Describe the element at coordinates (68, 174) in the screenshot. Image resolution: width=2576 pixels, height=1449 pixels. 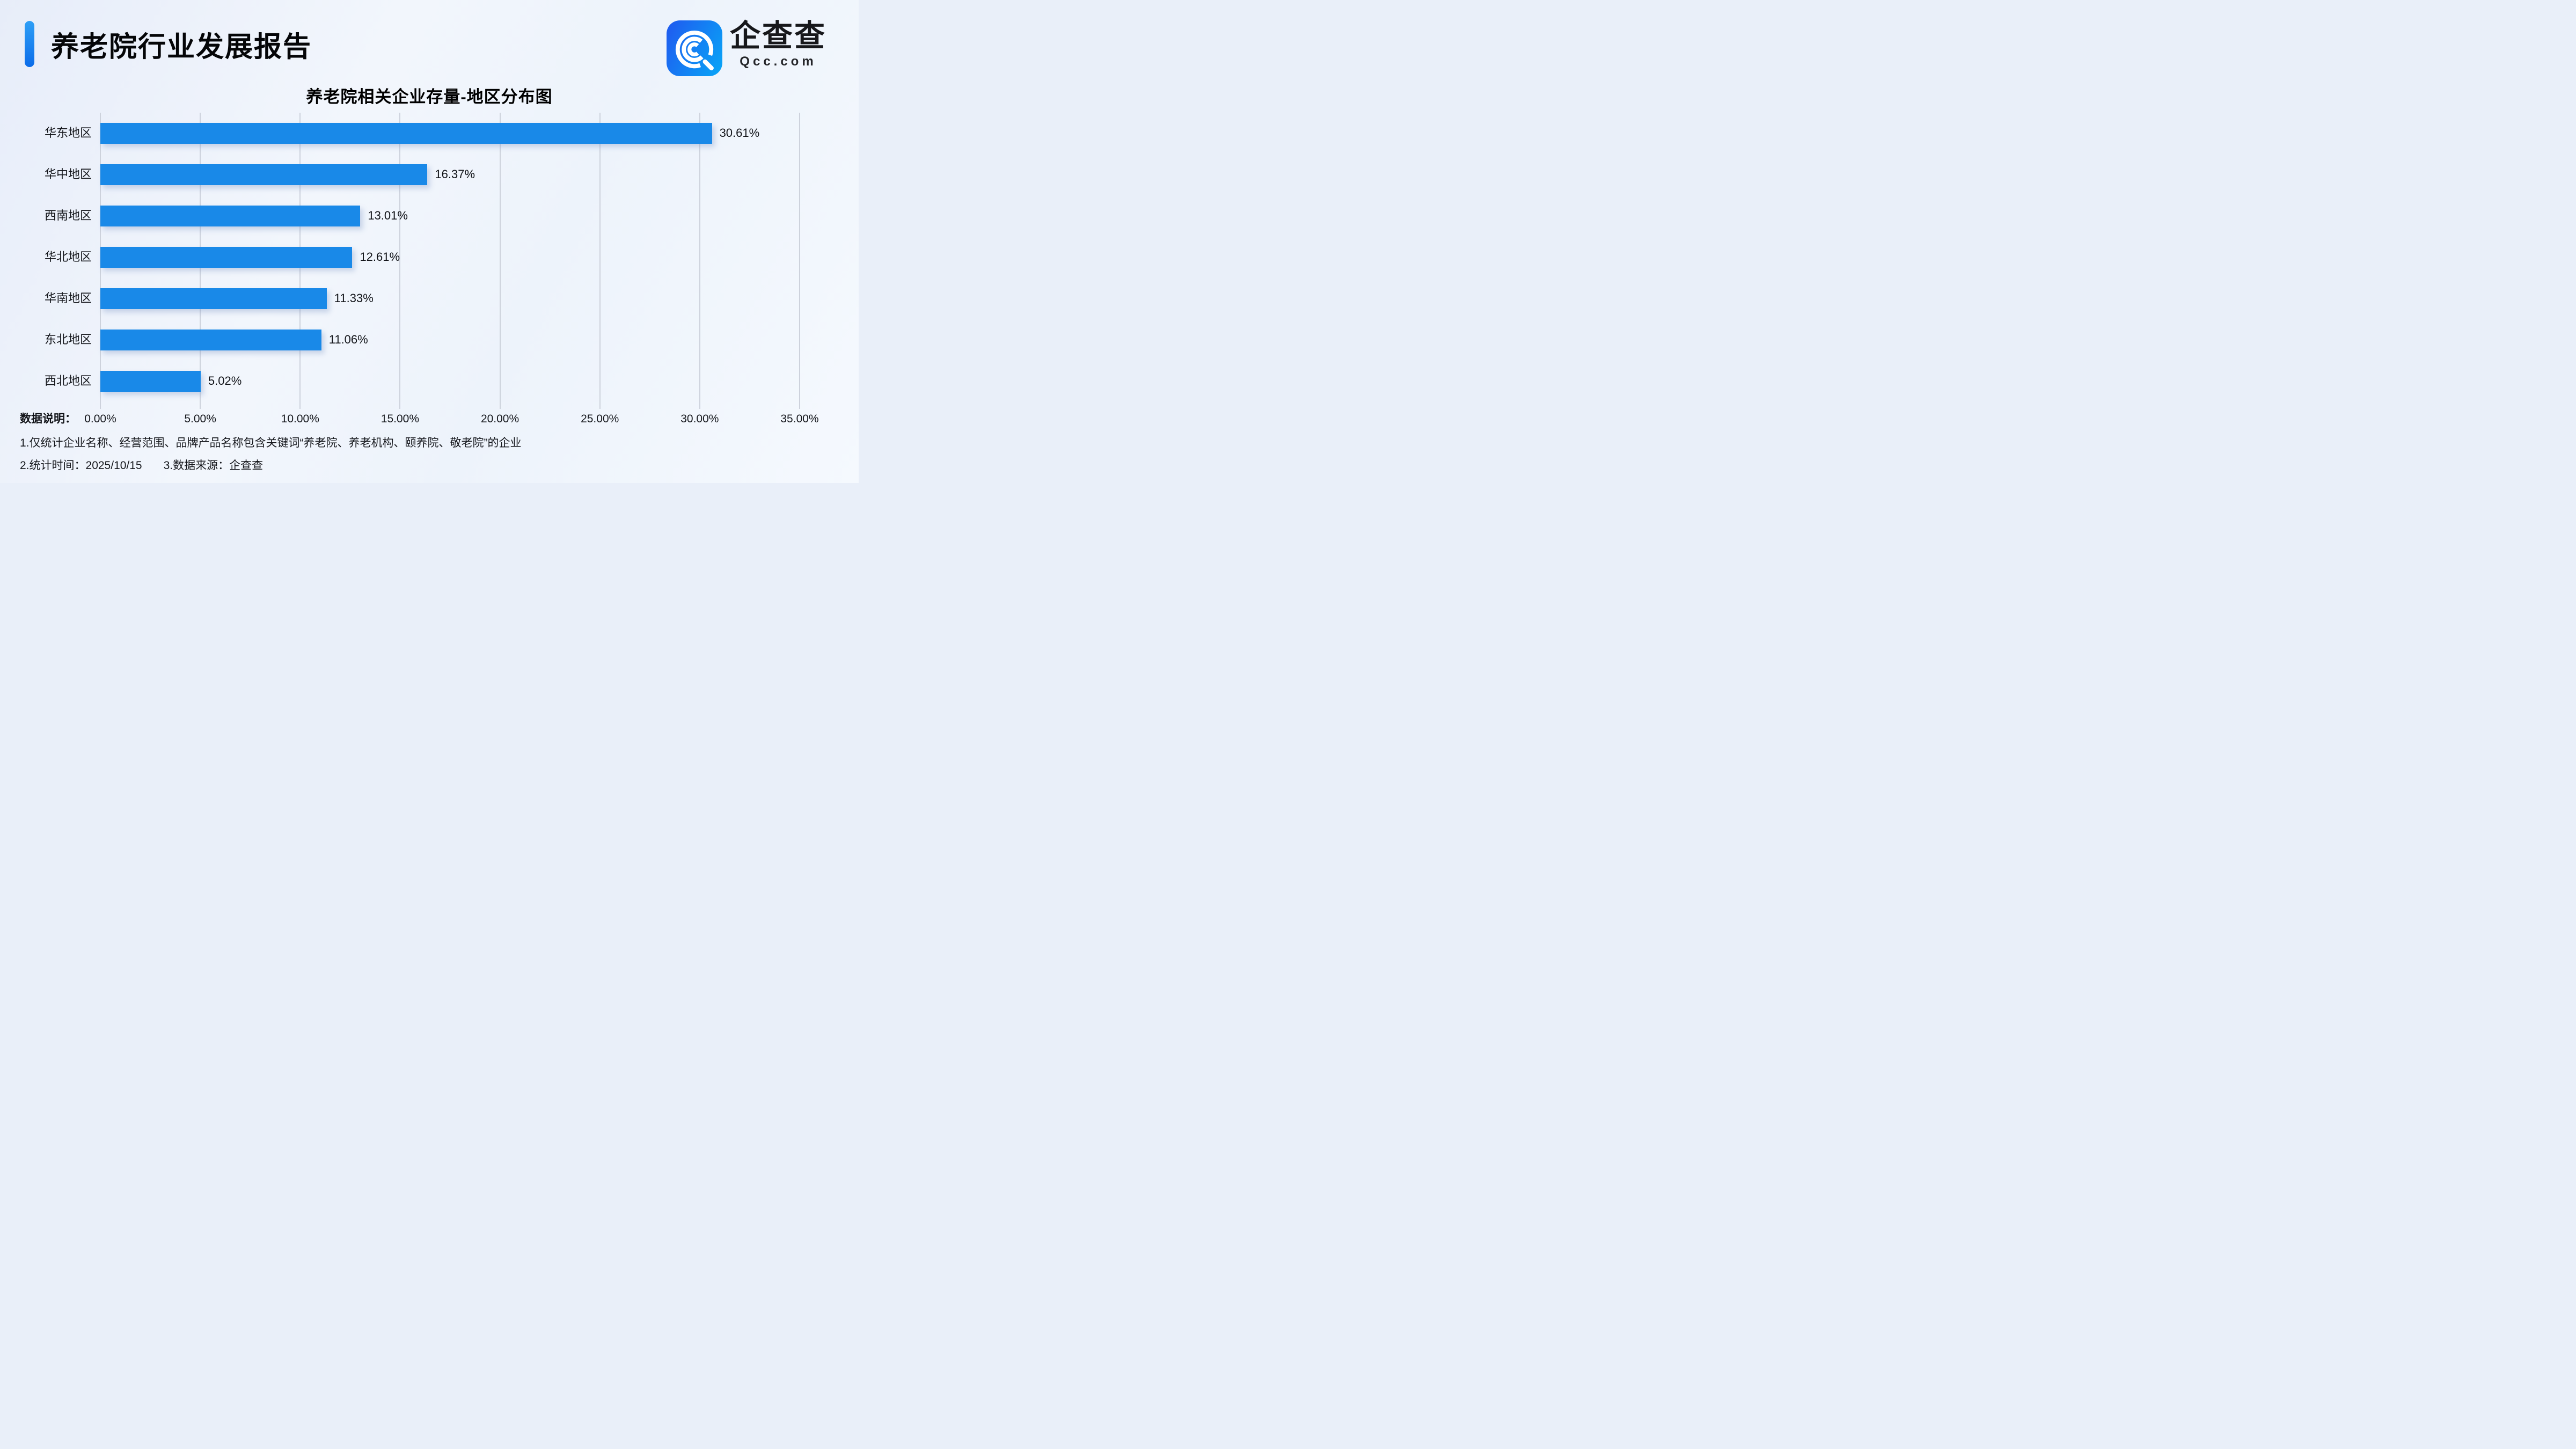
I see `category-label: 华中地区` at that location.